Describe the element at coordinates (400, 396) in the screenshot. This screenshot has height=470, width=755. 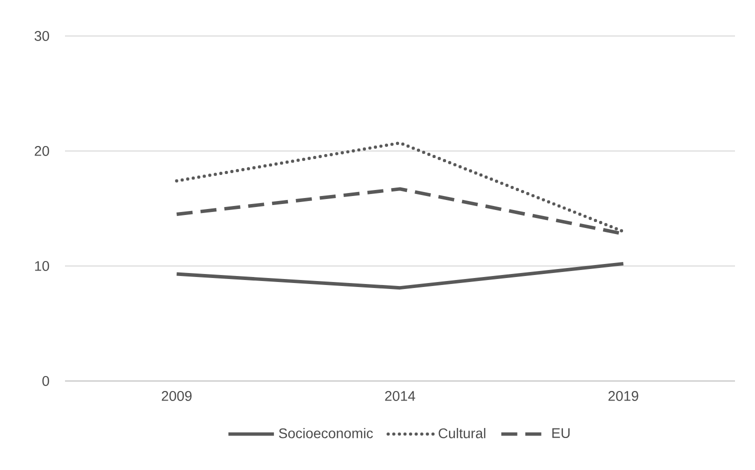
I see `x-tick-label: 2014` at that location.